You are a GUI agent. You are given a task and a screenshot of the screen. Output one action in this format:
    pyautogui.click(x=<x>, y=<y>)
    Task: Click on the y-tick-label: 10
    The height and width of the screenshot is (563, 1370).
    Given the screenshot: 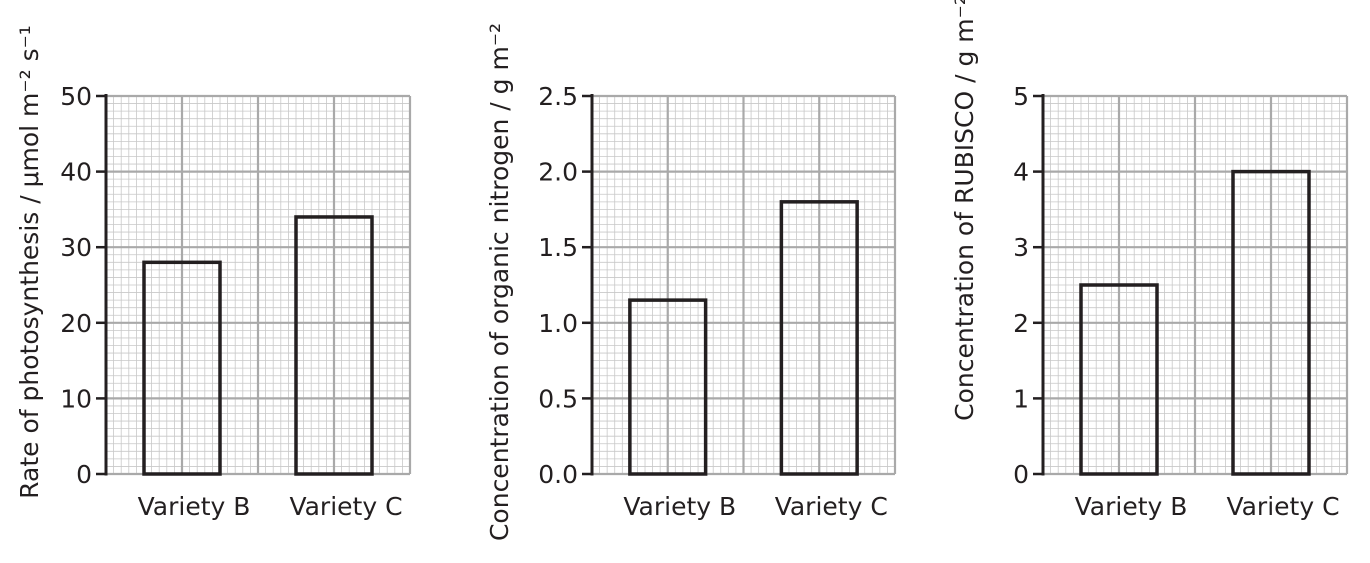 What is the action you would take?
    pyautogui.click(x=76, y=398)
    